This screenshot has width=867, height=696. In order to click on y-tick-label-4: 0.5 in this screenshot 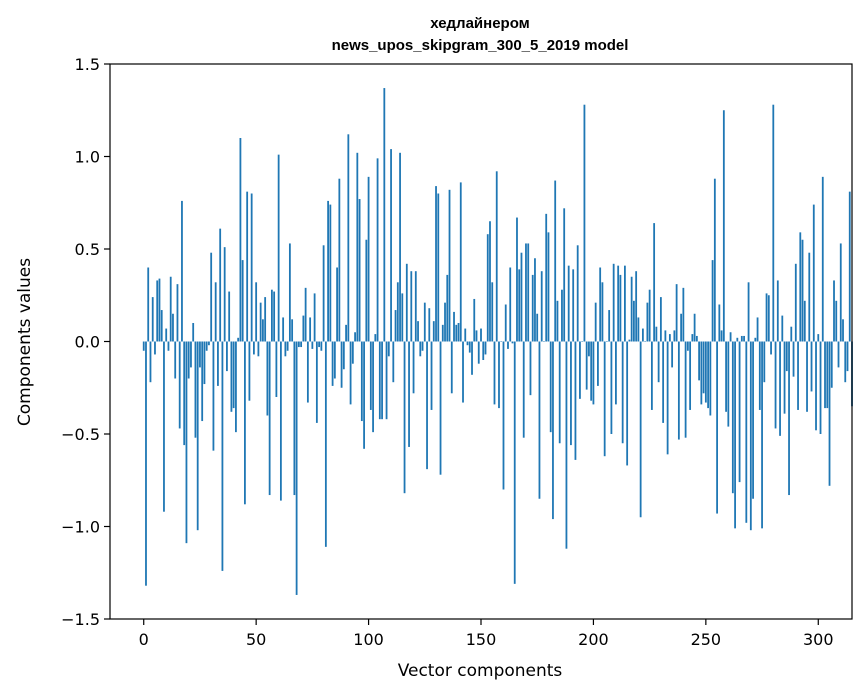, I will do `click(87, 249)`.